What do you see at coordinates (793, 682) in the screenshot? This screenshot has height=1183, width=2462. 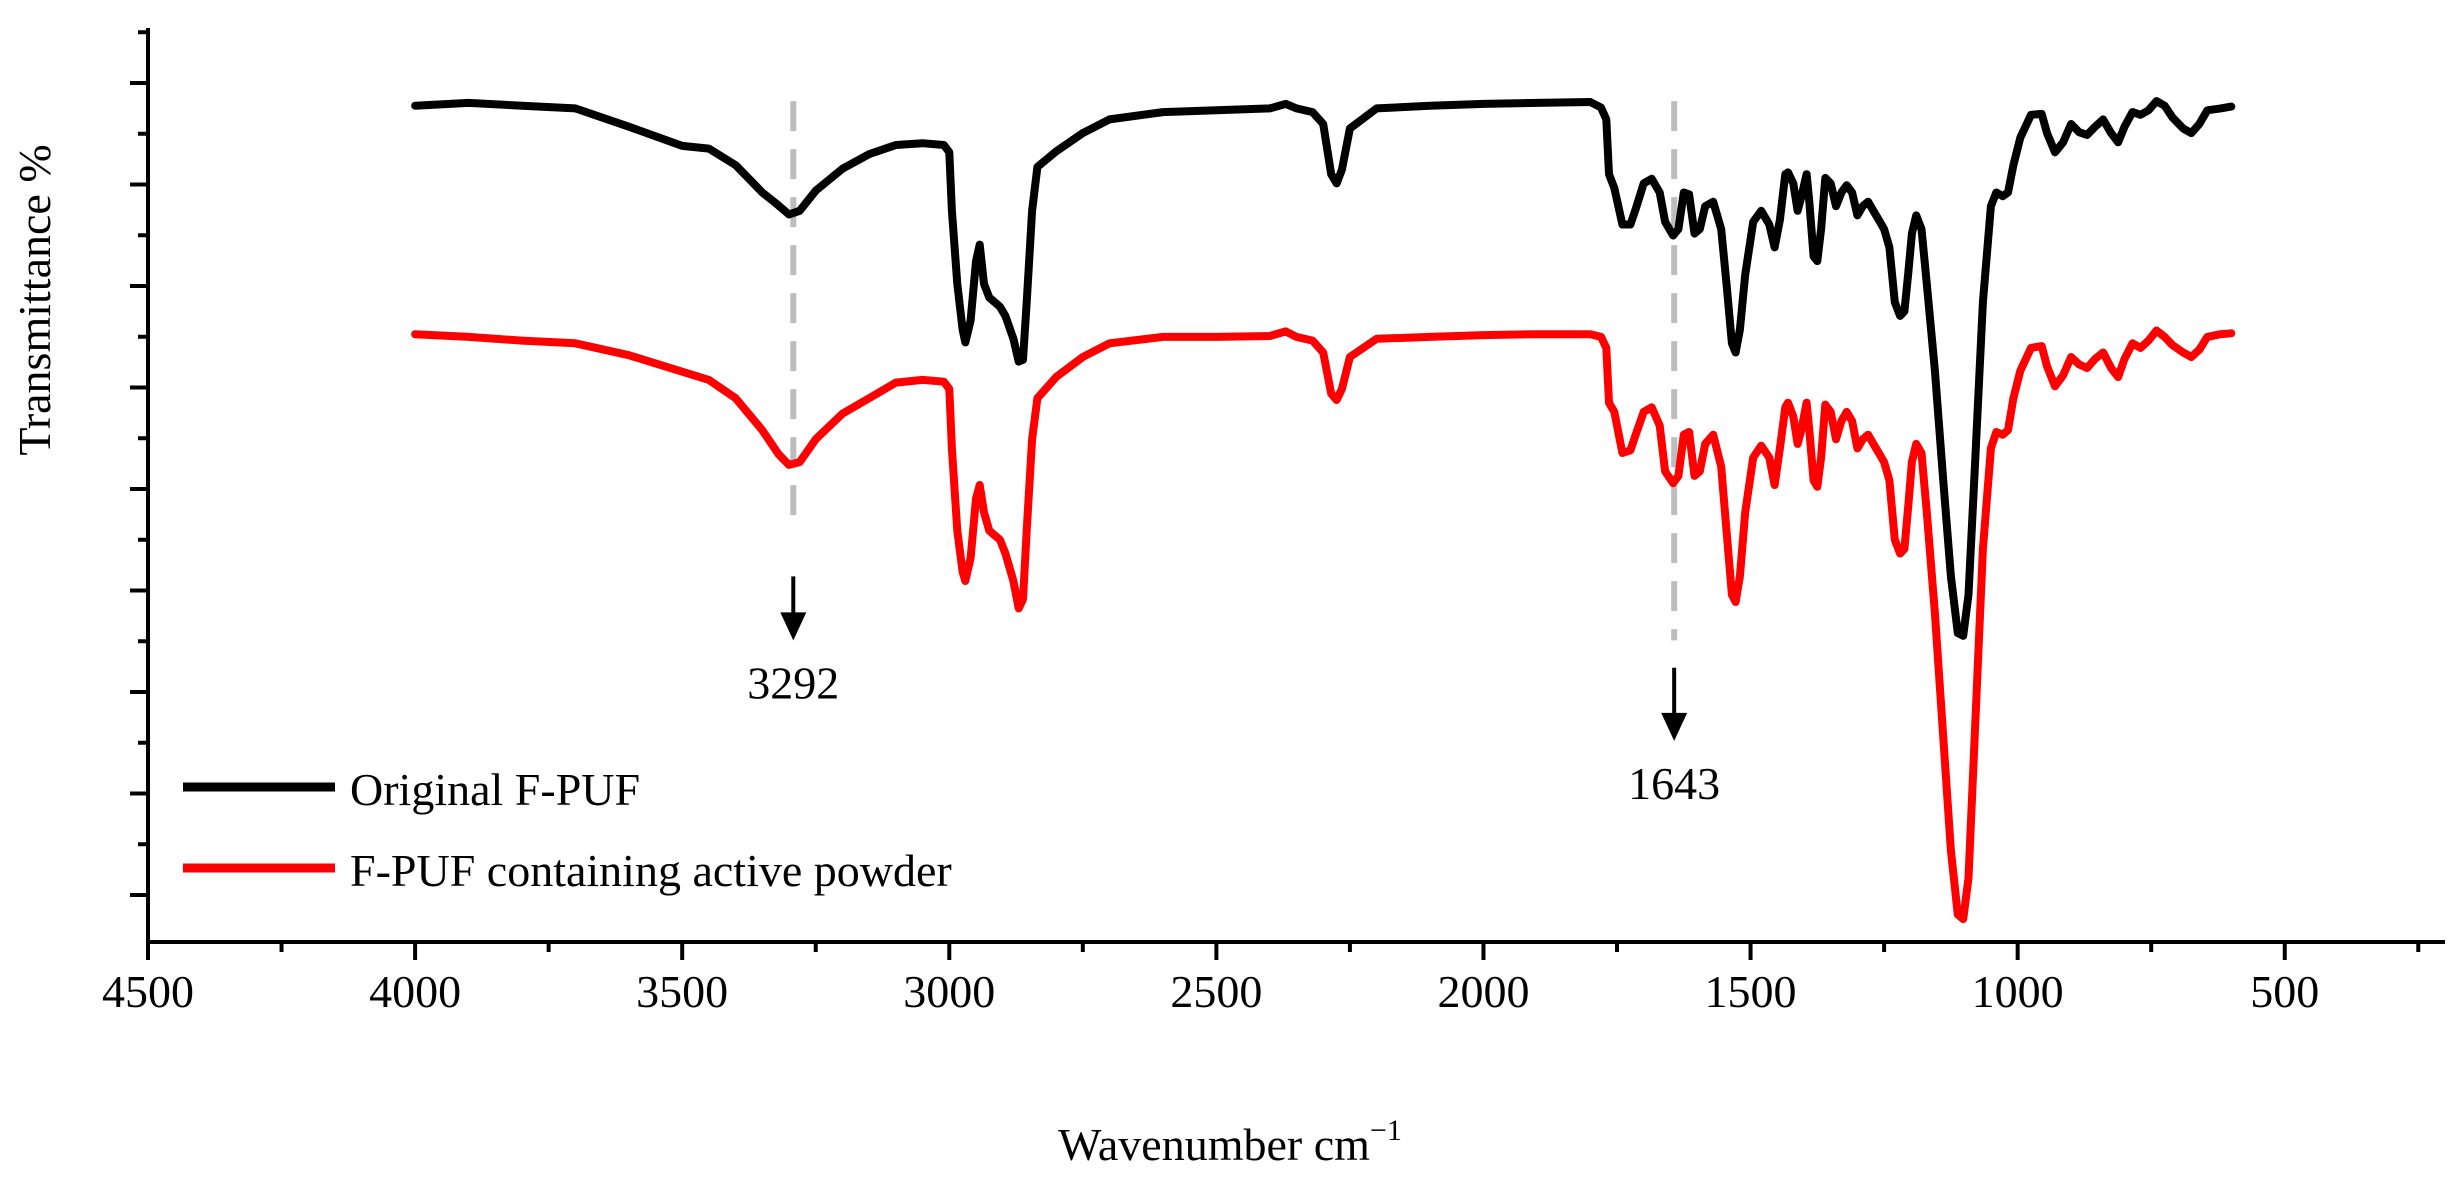 I see `annotation-label-3292: 3292` at bounding box center [793, 682].